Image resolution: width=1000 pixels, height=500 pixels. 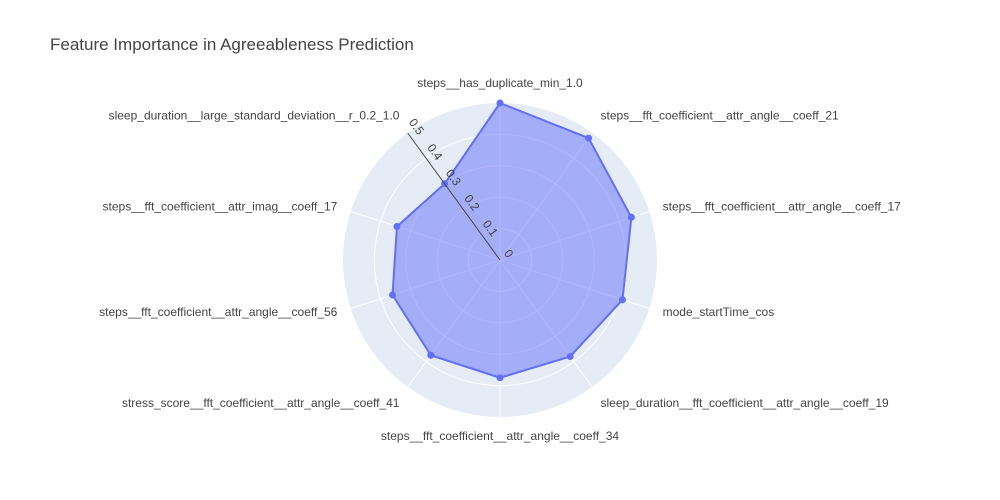 What do you see at coordinates (719, 312) in the screenshot?
I see `category-label: mode_startTime_cos` at bounding box center [719, 312].